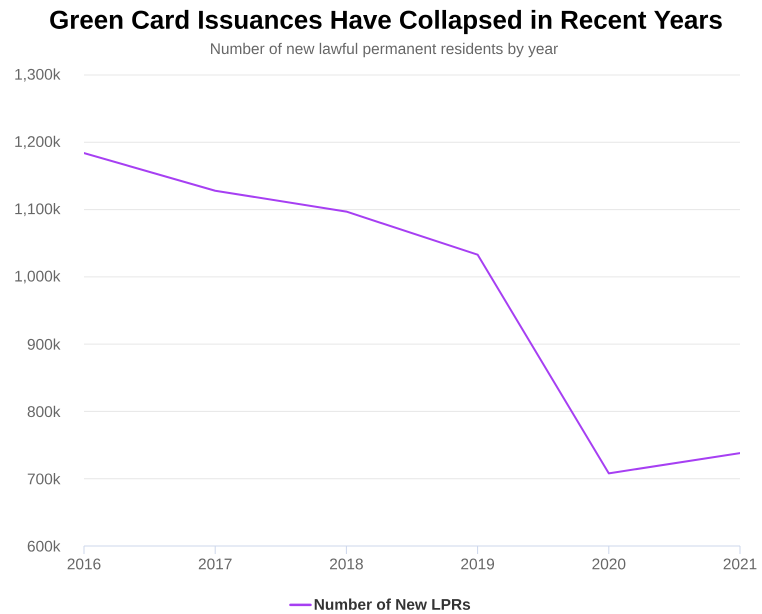 Image resolution: width=762 pixels, height=614 pixels. What do you see at coordinates (477, 564) in the screenshot?
I see `x-tick-label: 2019` at bounding box center [477, 564].